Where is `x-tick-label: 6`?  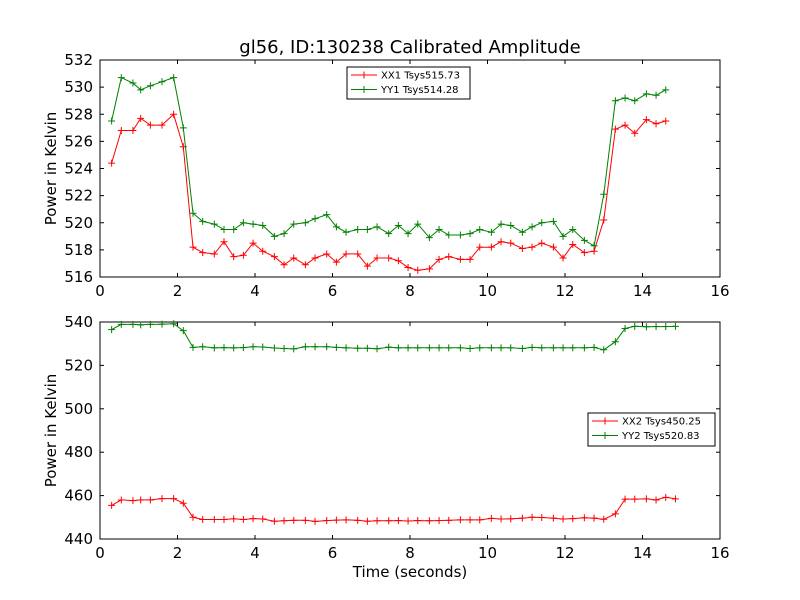 x-tick-label: 6 is located at coordinates (333, 291).